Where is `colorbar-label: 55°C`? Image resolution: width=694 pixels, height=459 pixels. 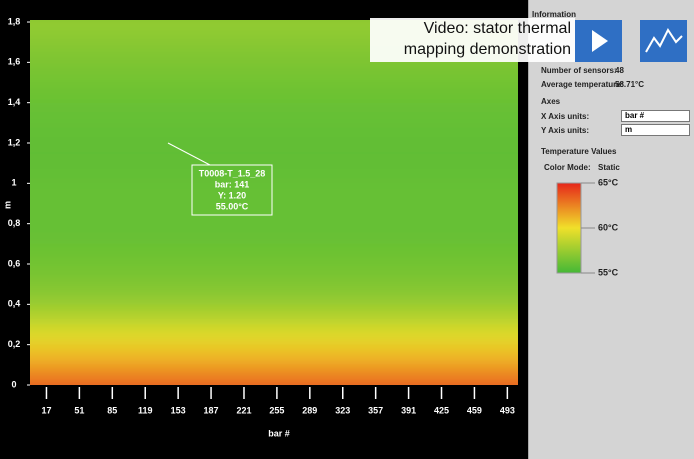 colorbar-label: 55°C is located at coordinates (608, 272).